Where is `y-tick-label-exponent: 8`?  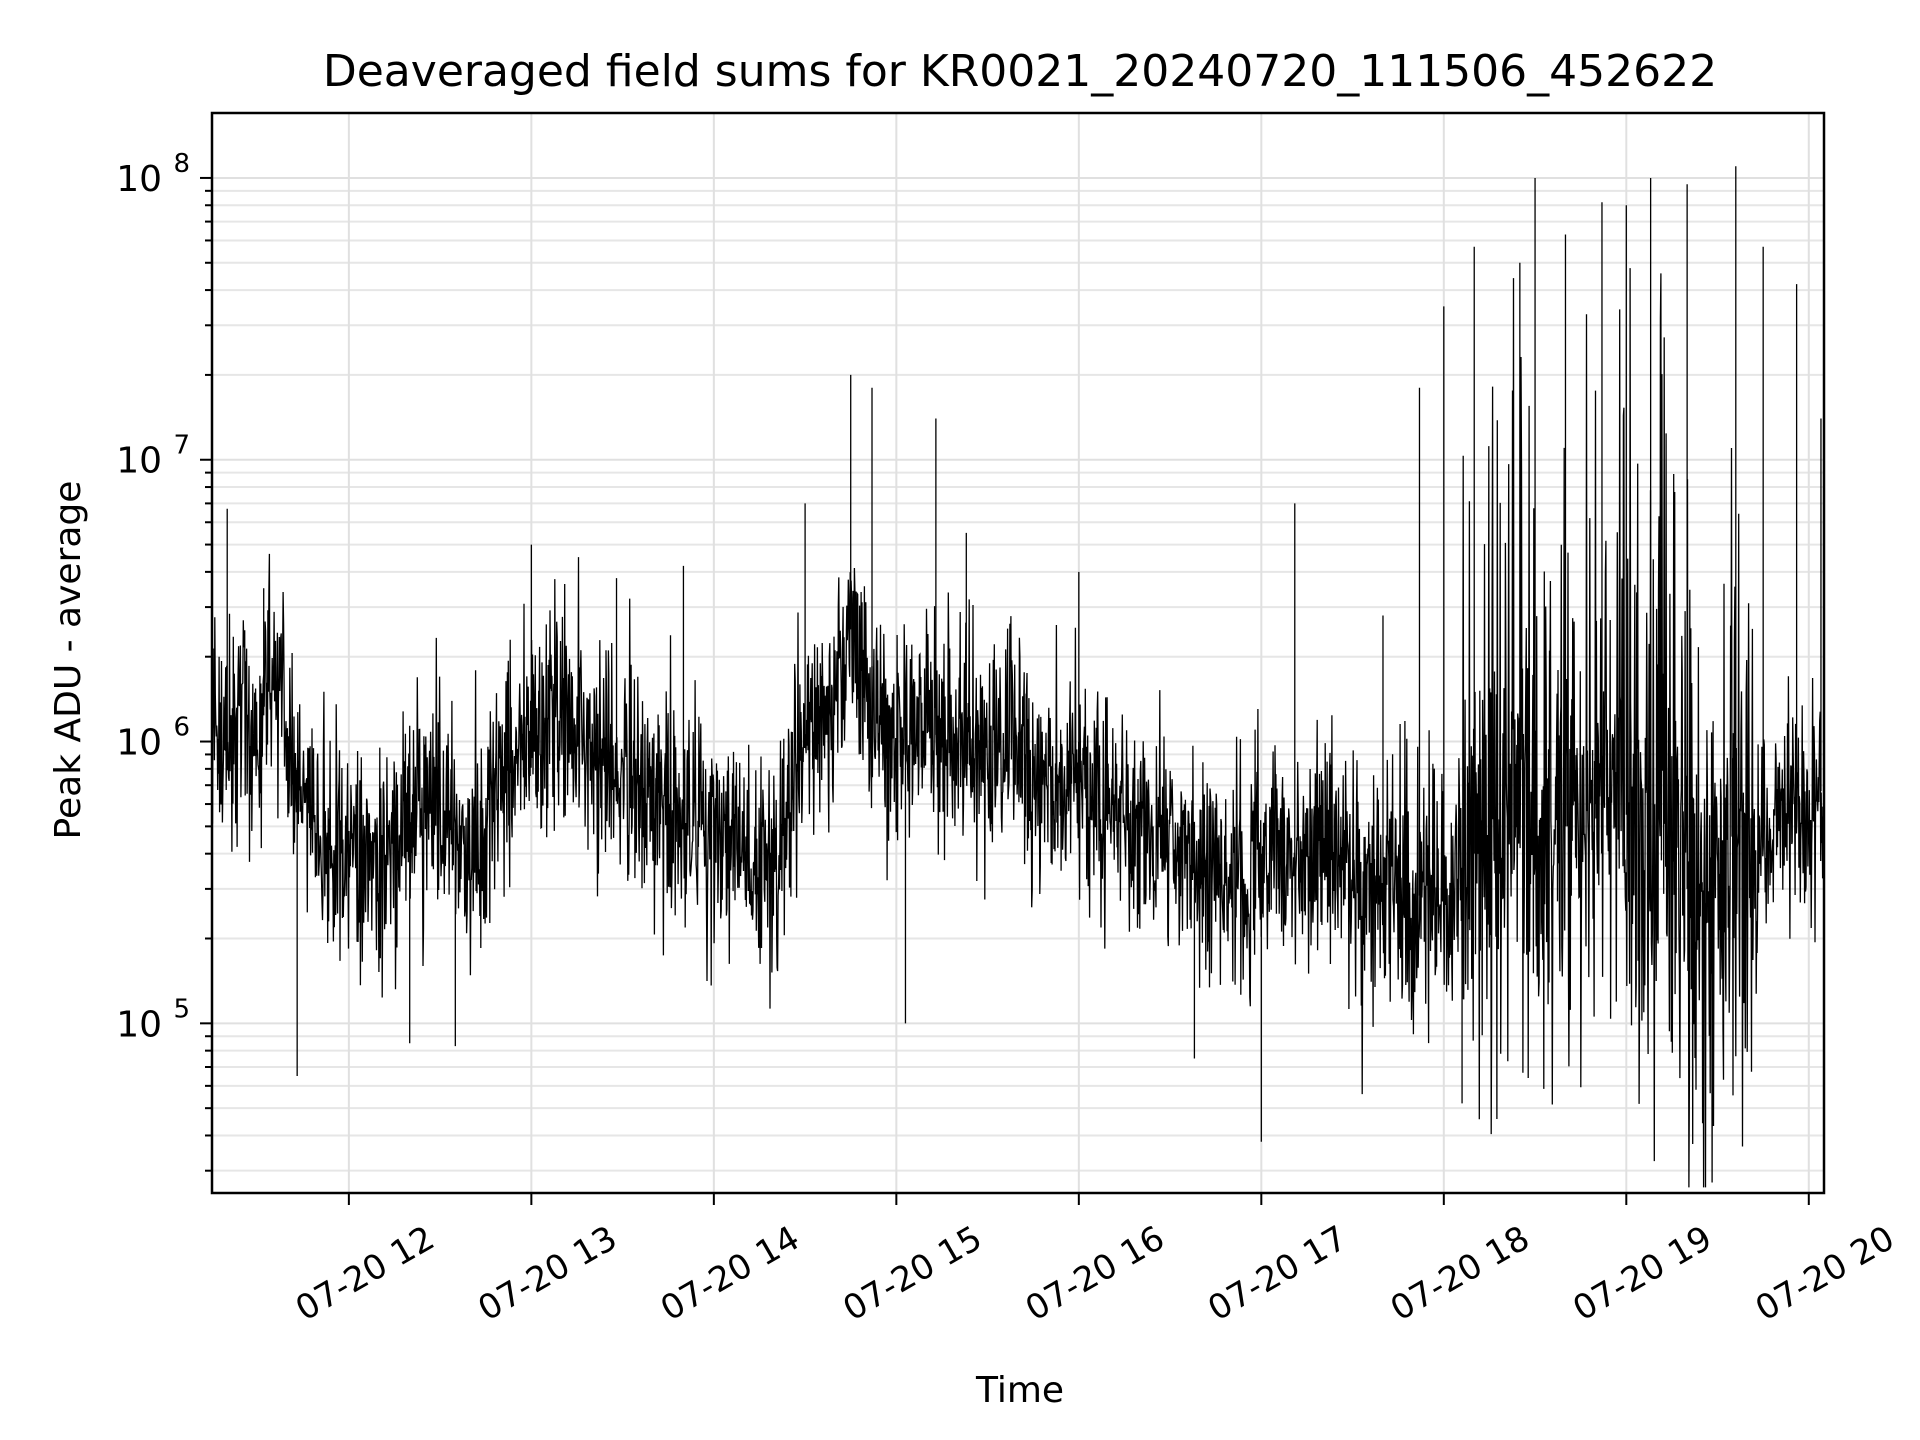 y-tick-label-exponent: 8 is located at coordinates (181, 164).